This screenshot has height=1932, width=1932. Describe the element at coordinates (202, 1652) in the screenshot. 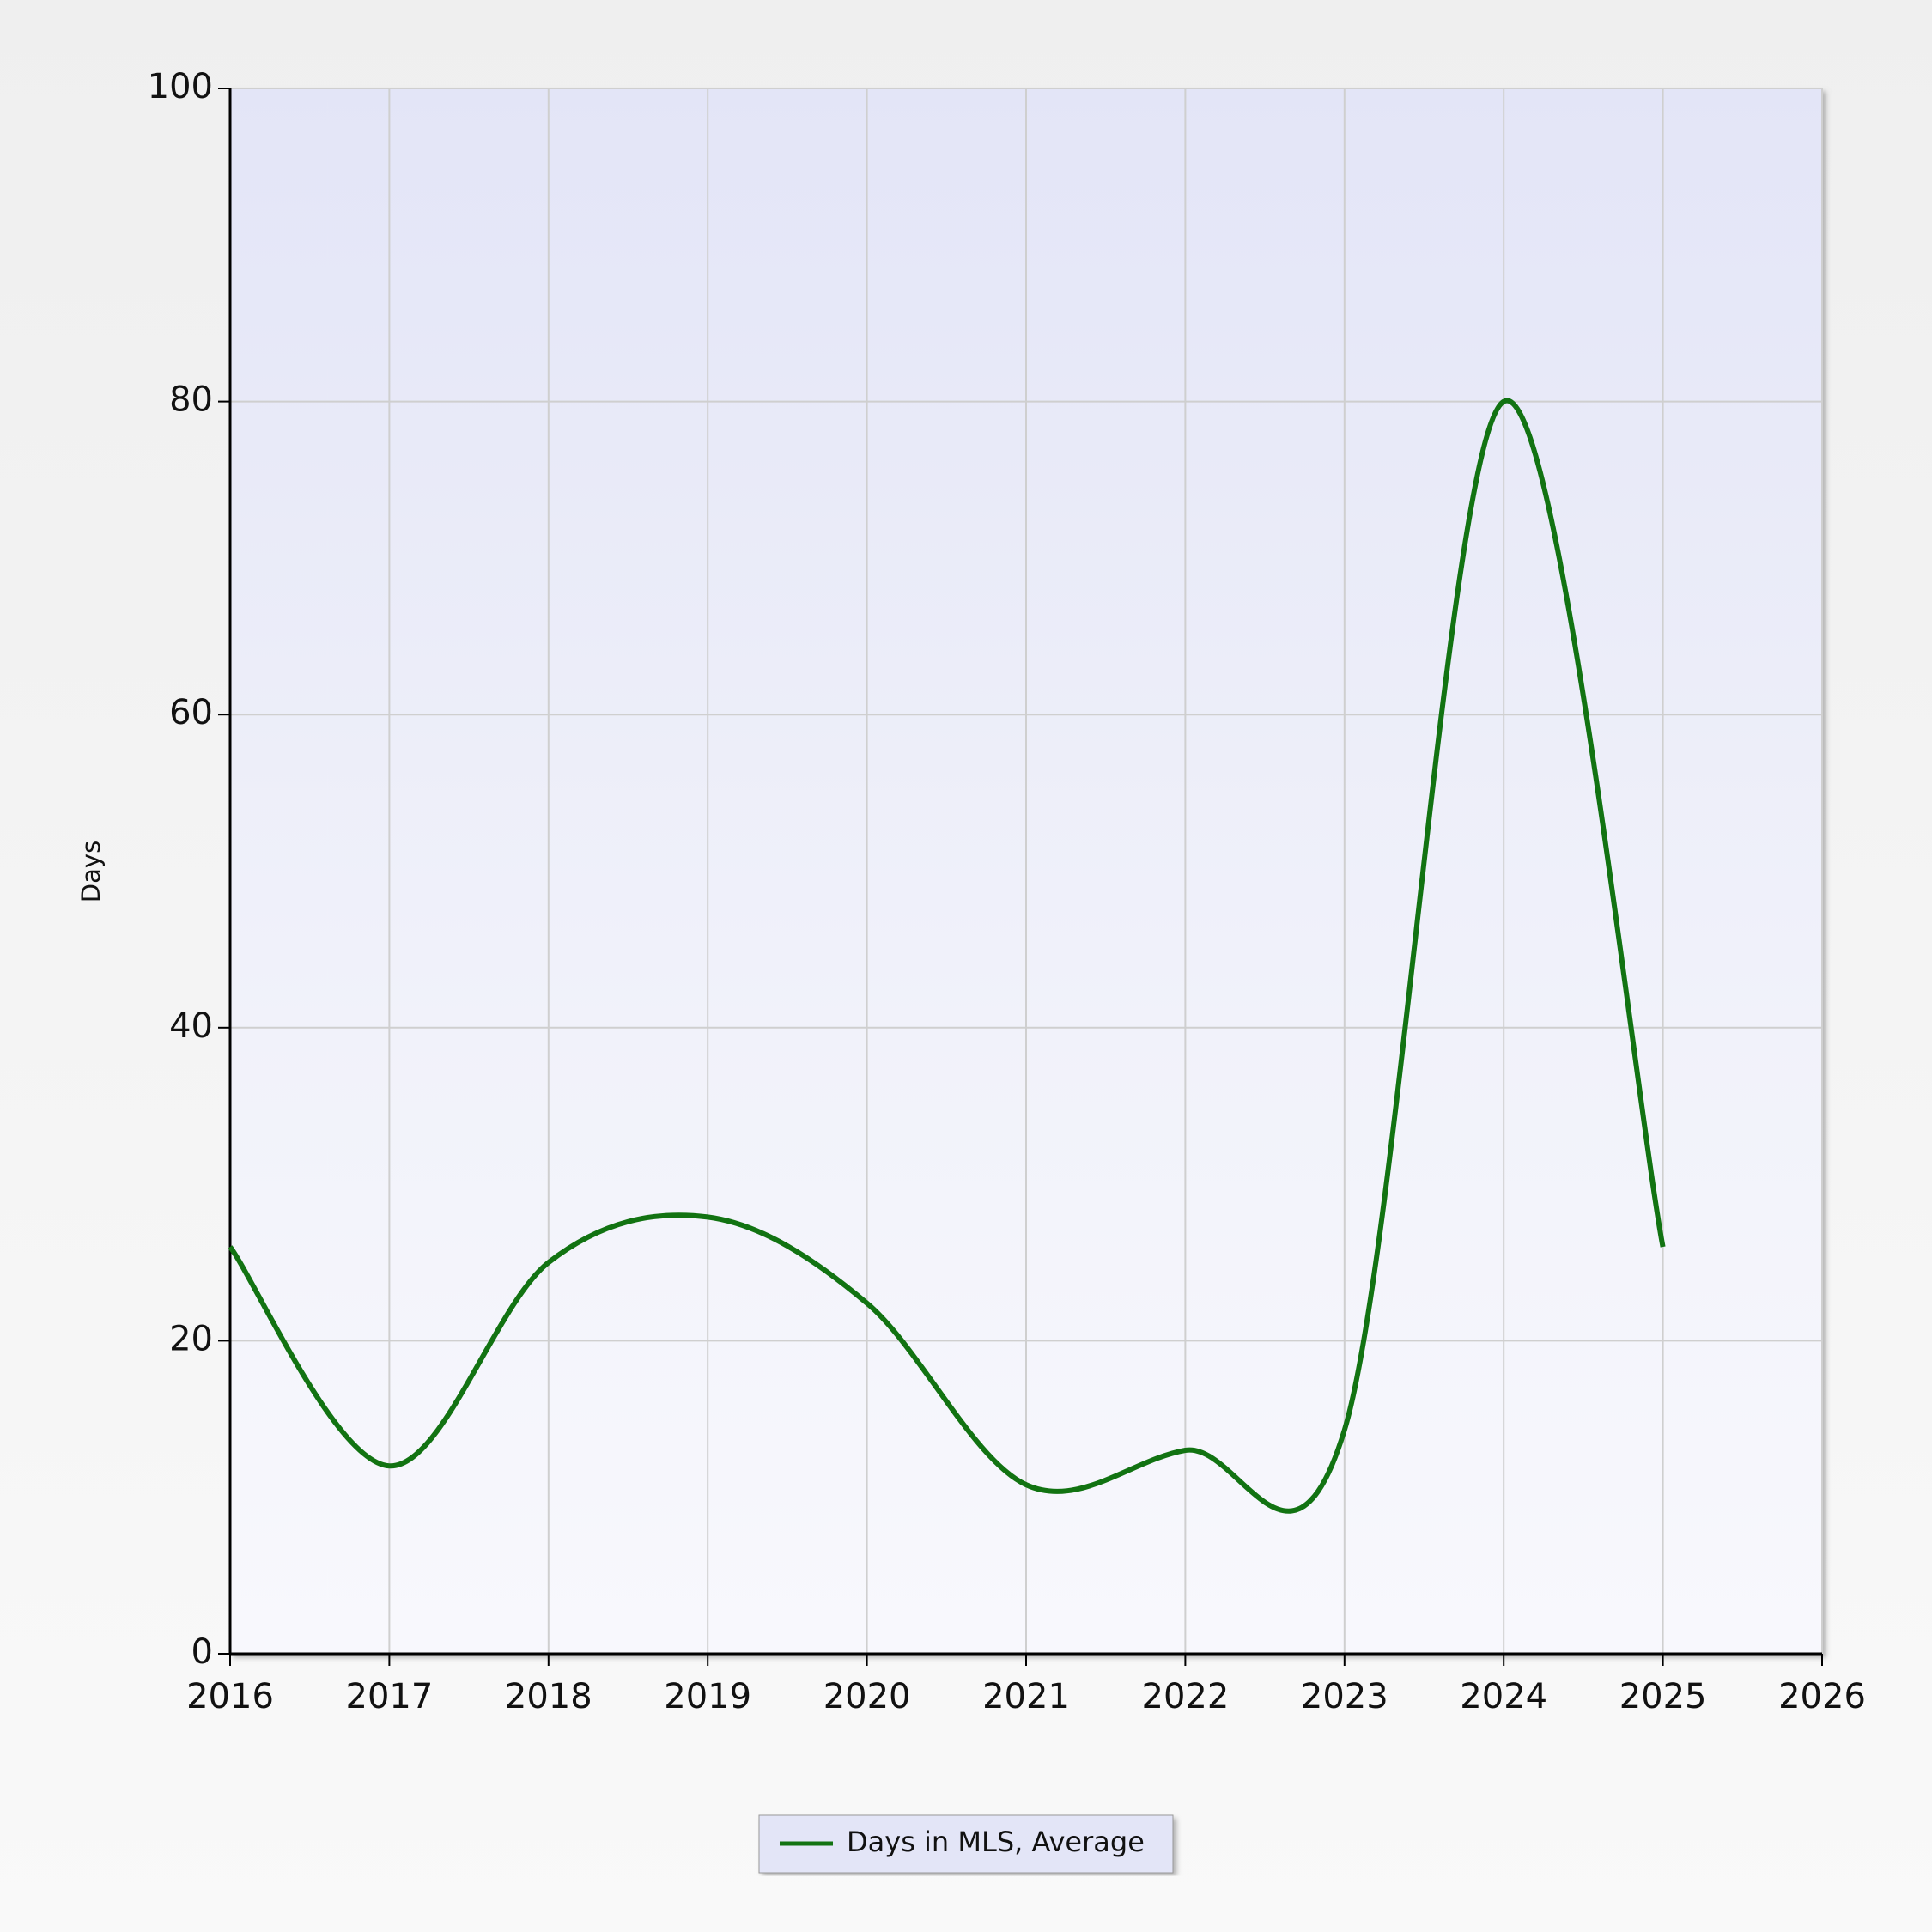

I see `y-tick-label: 0` at that location.